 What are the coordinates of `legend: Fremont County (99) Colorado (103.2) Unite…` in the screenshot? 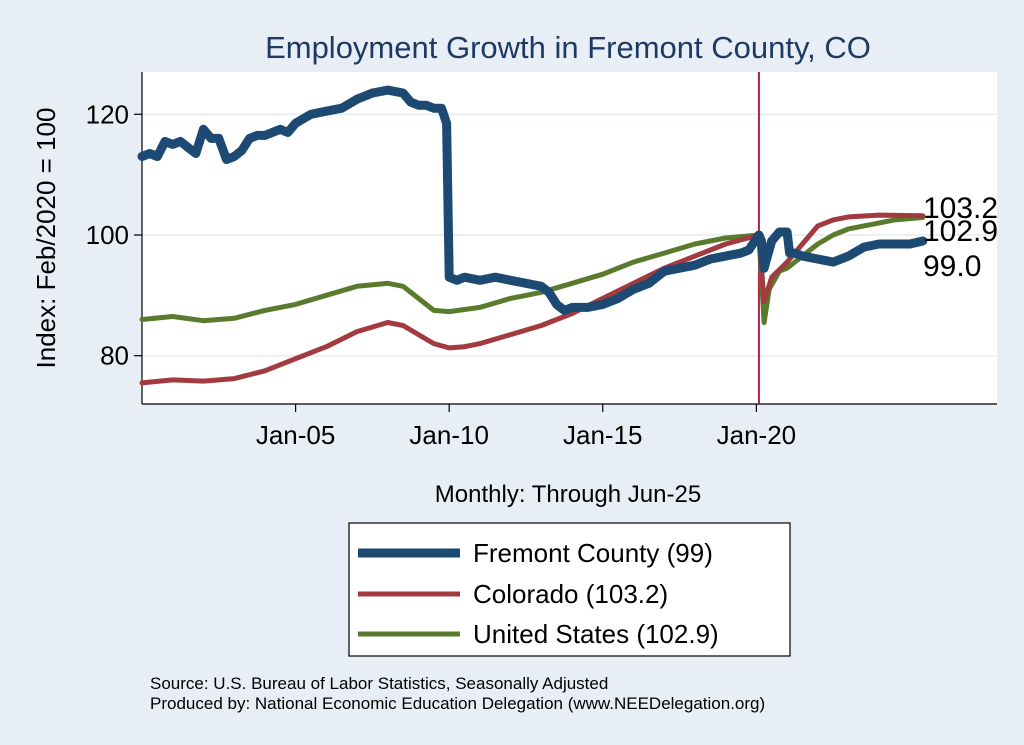 It's located at (569, 589).